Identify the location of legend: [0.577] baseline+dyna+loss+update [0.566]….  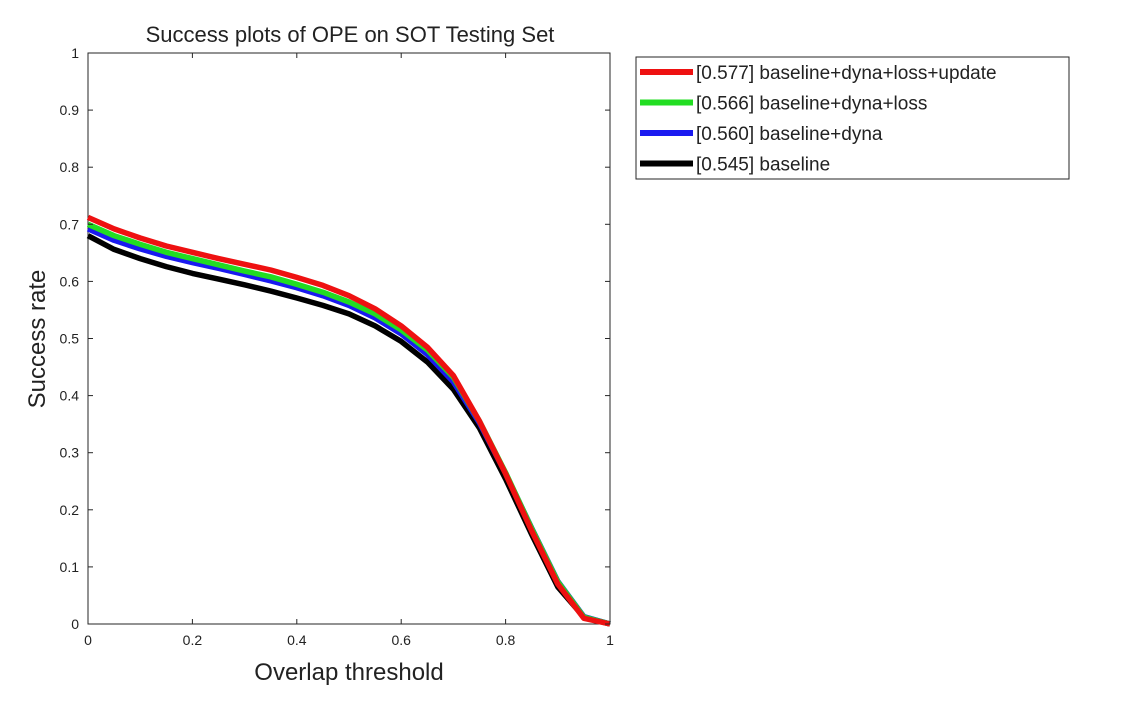
(852, 118).